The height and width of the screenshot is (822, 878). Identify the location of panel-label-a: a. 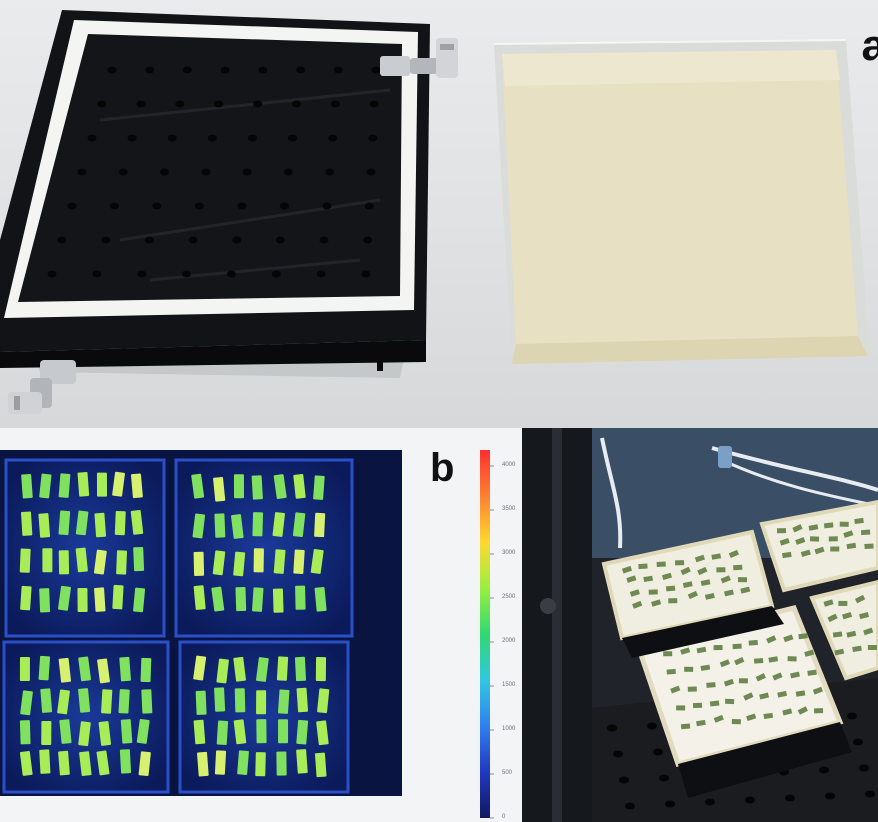
(869, 45).